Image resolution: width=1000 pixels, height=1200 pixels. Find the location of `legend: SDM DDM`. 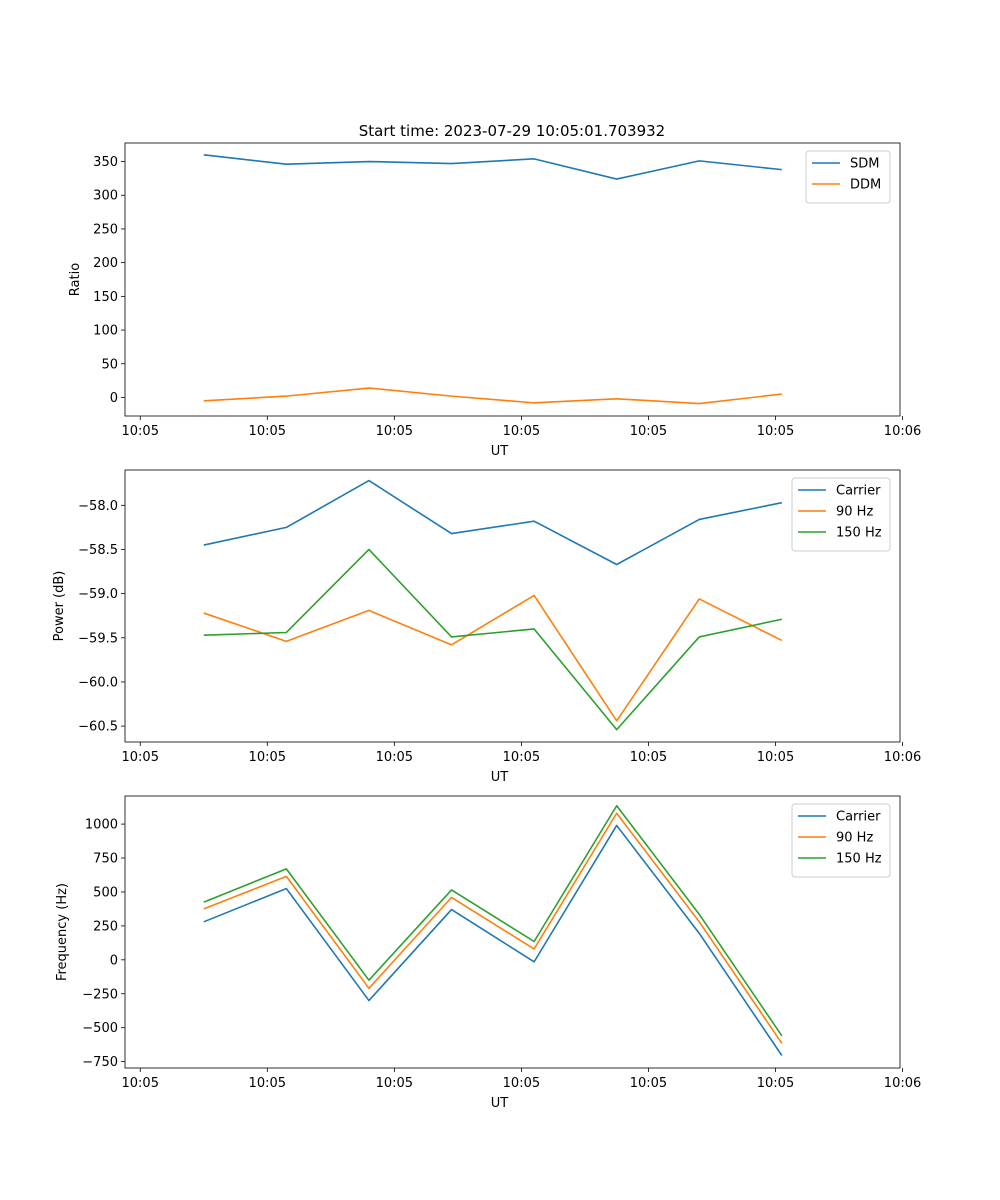

legend: SDM DDM is located at coordinates (848, 177).